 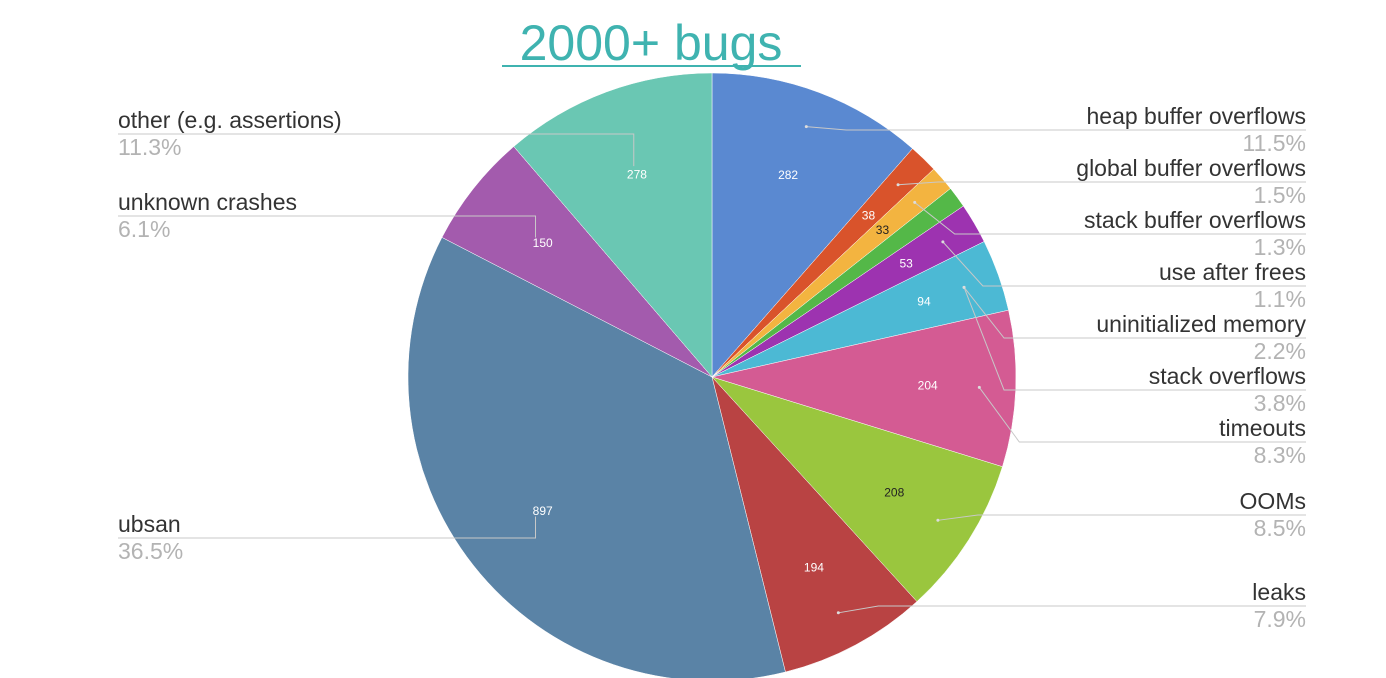 What do you see at coordinates (1191, 168) in the screenshot?
I see `right-label-name: global buffer overflows` at bounding box center [1191, 168].